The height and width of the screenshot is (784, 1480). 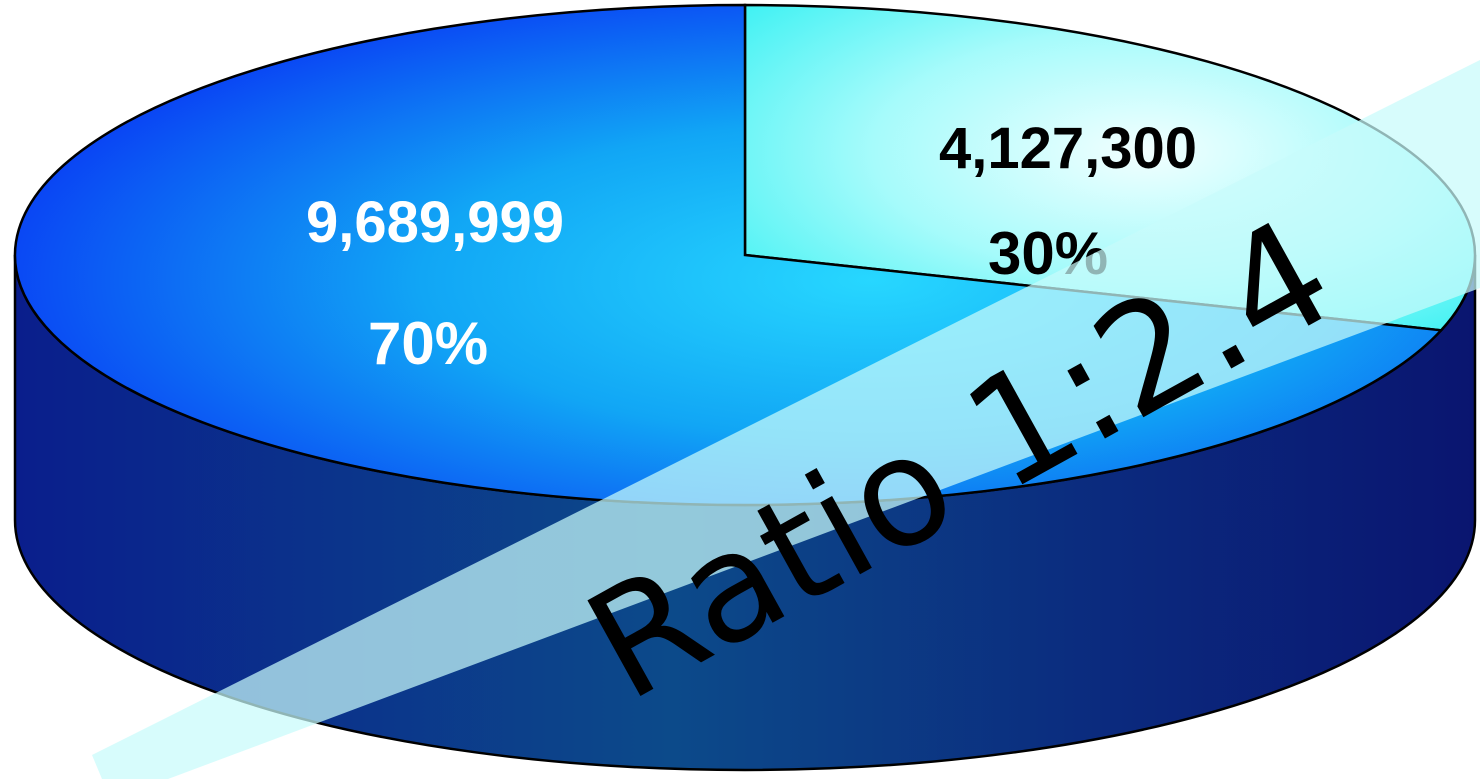 What do you see at coordinates (1068, 148) in the screenshot?
I see `slice-value-label-small: 4,127,300` at bounding box center [1068, 148].